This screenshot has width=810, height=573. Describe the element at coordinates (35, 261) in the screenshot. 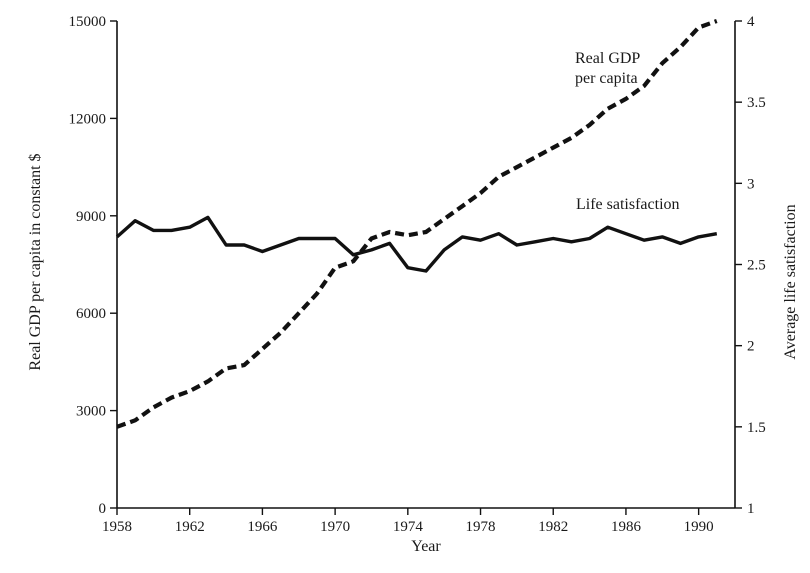

I see `left-y-axis-title: Real GDP per capita in constant $` at that location.